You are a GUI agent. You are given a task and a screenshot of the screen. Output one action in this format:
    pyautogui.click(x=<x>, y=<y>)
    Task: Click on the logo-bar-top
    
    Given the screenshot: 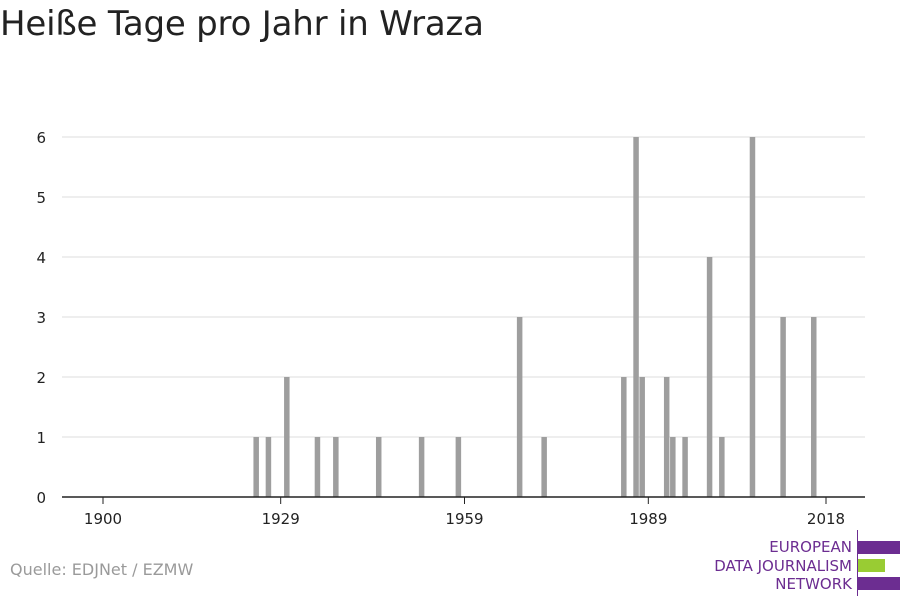 What is the action you would take?
    pyautogui.click(x=879, y=547)
    